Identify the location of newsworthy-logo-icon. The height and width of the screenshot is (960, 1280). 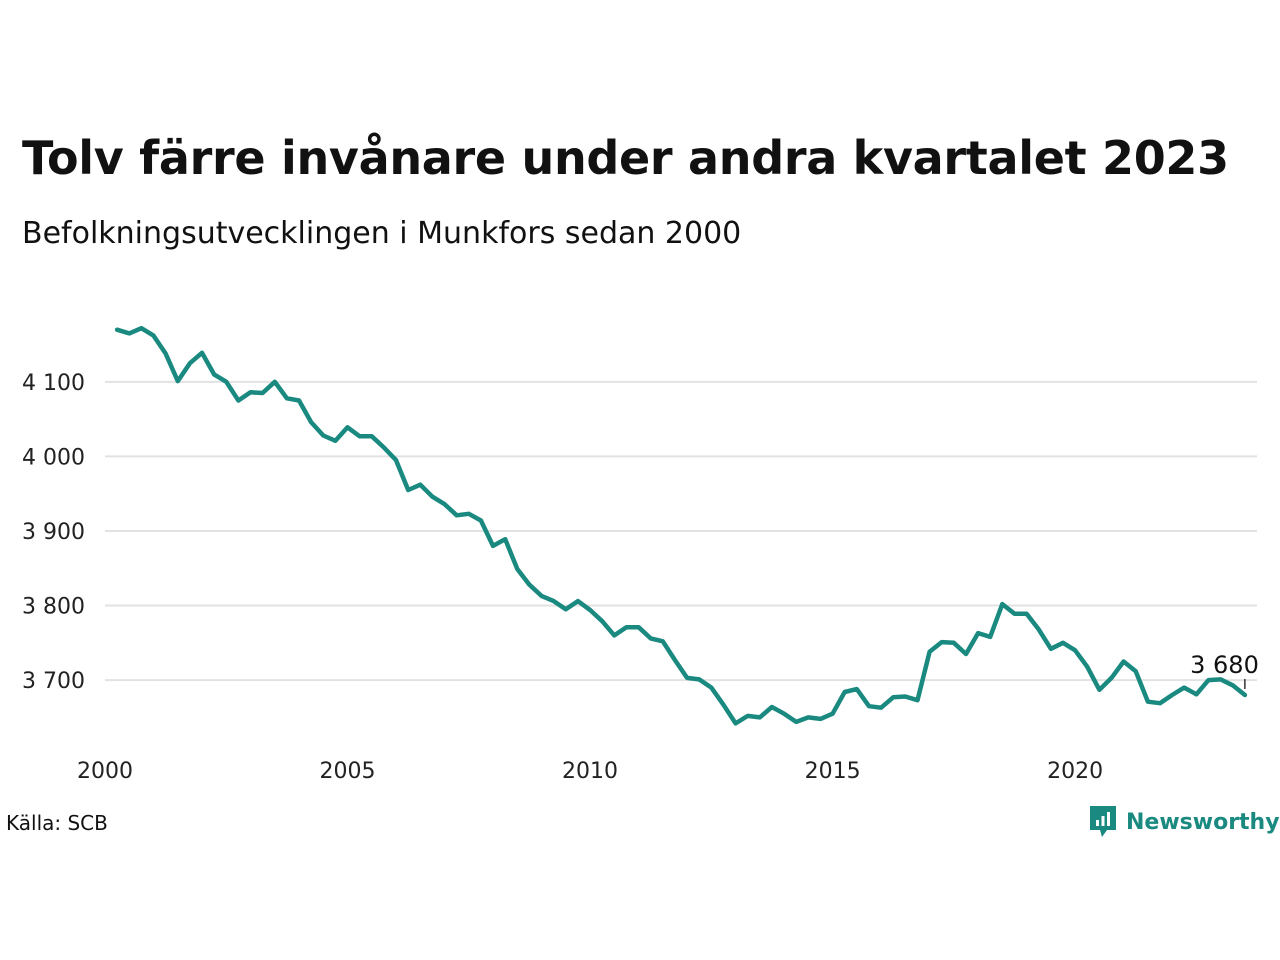
(1103, 821).